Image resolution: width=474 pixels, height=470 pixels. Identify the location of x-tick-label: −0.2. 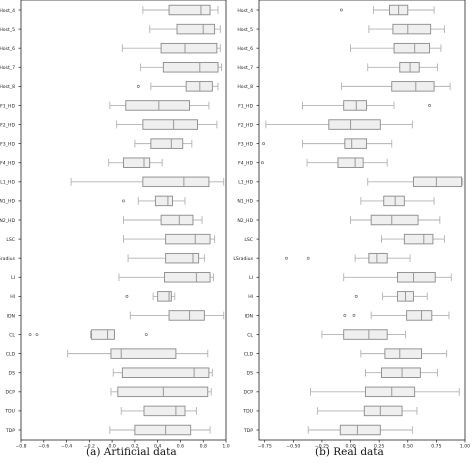
(89, 447).